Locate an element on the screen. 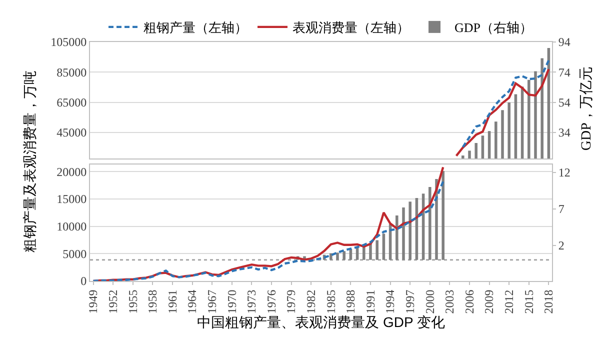 Image resolution: width=600 pixels, height=345 pixels. x-axis-title: 中国粗钢产量、表观消费量及 GDP 变化 is located at coordinates (321, 322).